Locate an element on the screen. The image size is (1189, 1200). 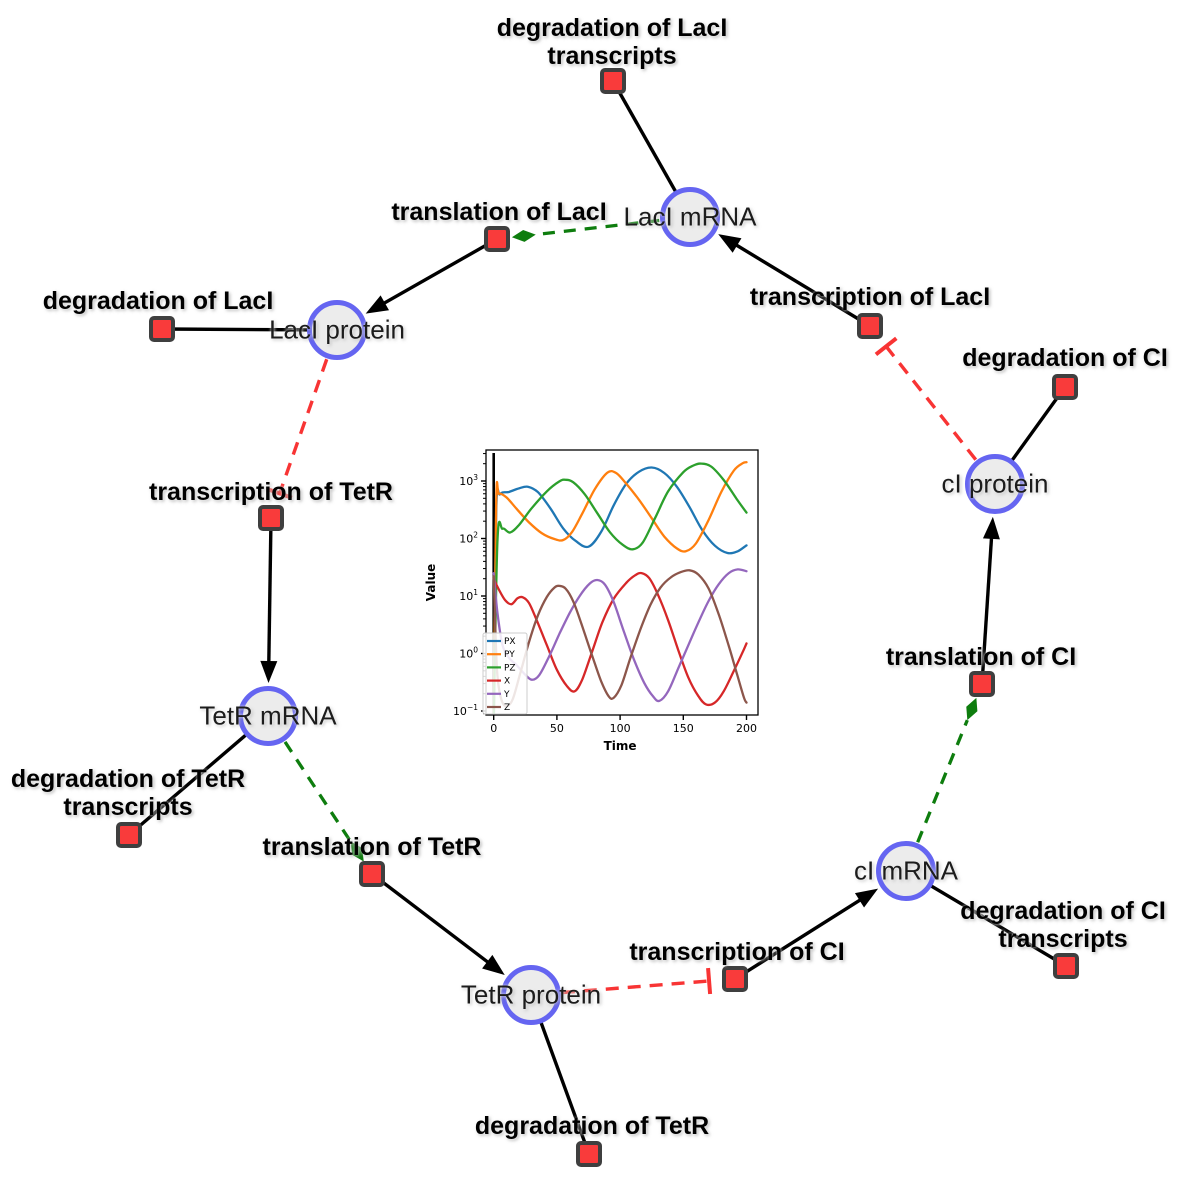
series-line-py is located at coordinates (620, 588).